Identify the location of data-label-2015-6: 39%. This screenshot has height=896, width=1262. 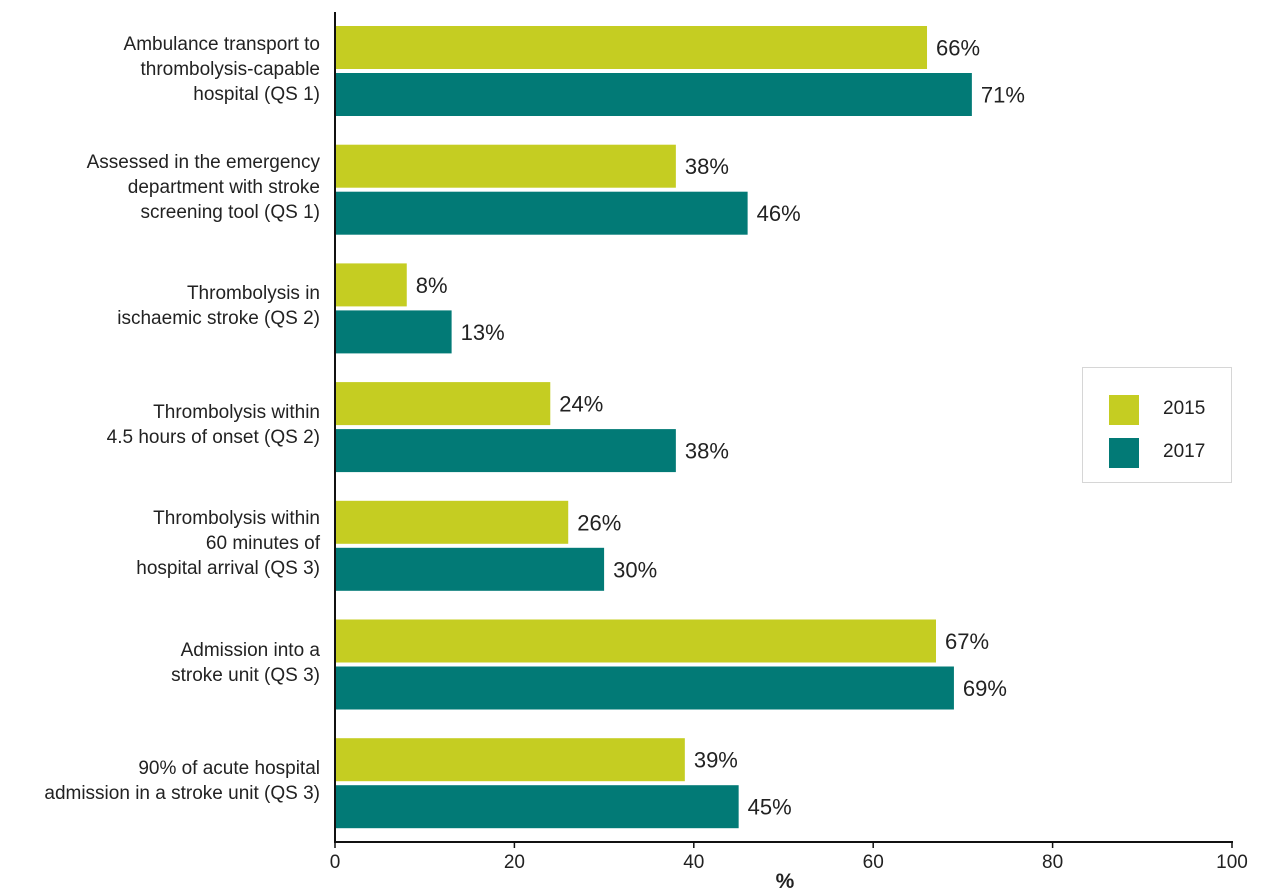
(716, 760).